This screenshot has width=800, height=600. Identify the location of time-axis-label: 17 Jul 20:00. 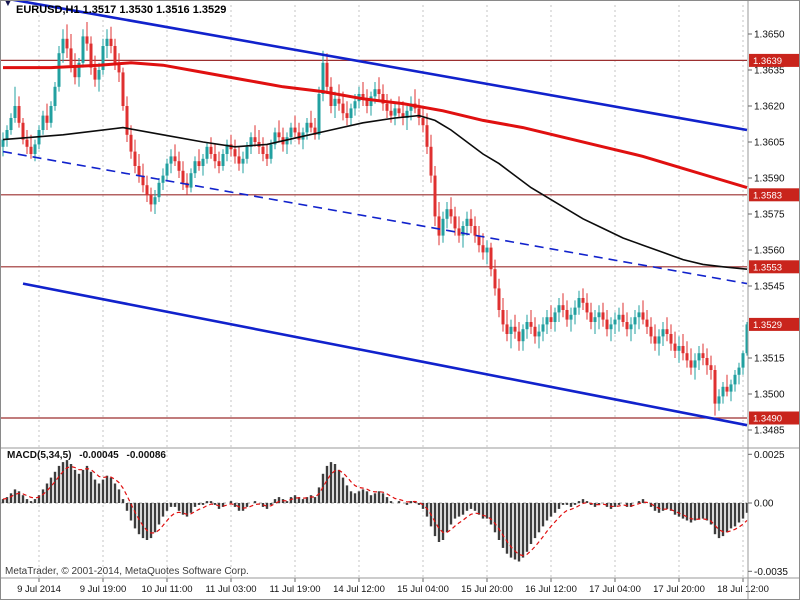
(679, 589).